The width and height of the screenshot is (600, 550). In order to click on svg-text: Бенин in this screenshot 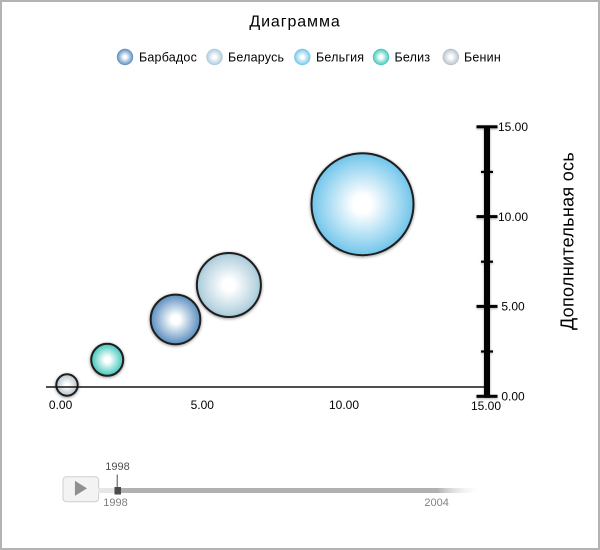, I will do `click(482, 57)`.